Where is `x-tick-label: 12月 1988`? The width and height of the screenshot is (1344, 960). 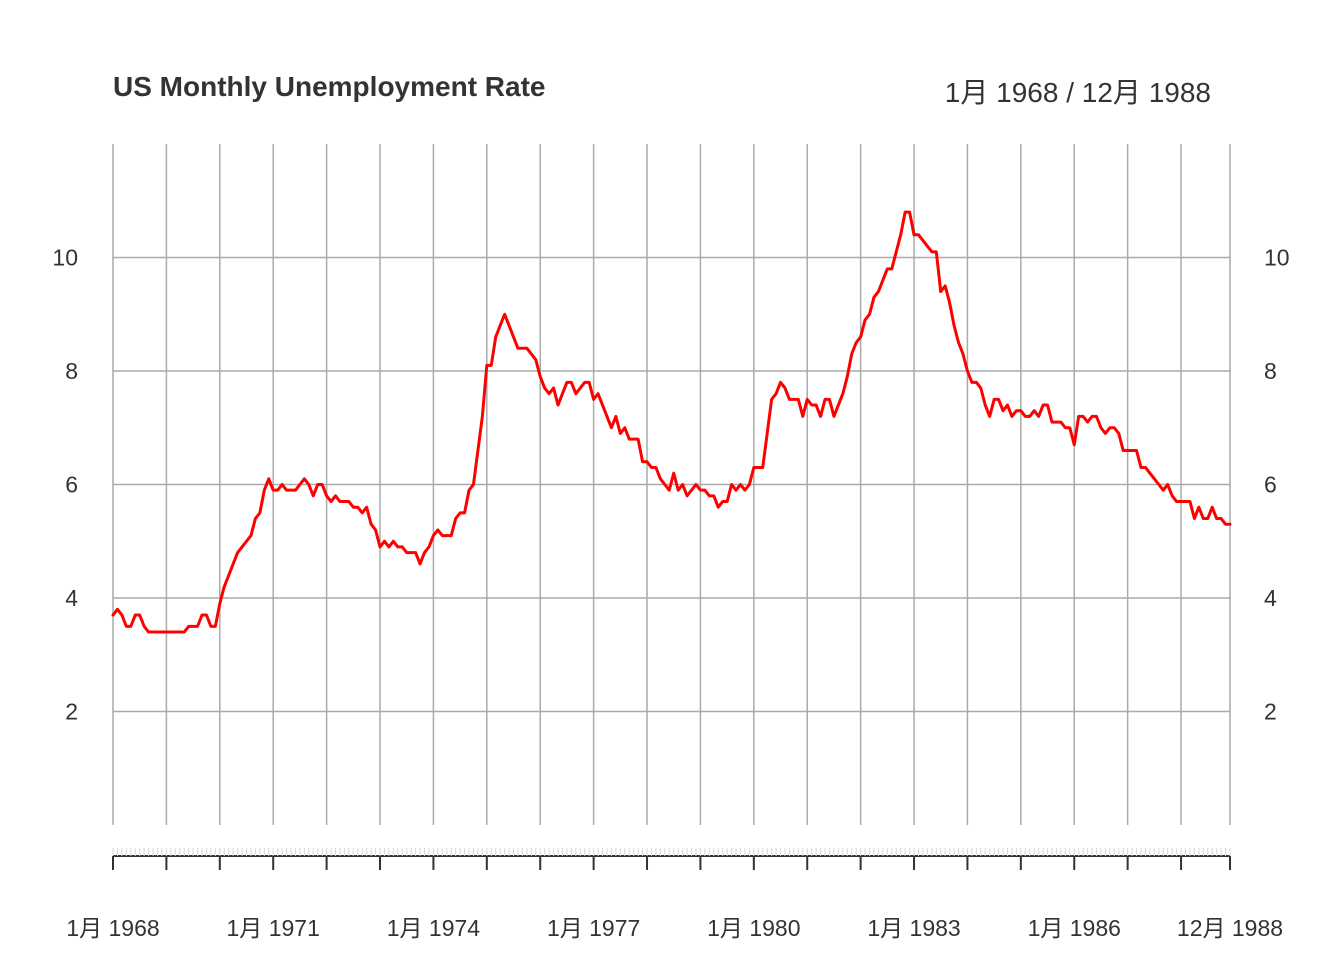 x-tick-label: 12月 1988 is located at coordinates (1230, 928).